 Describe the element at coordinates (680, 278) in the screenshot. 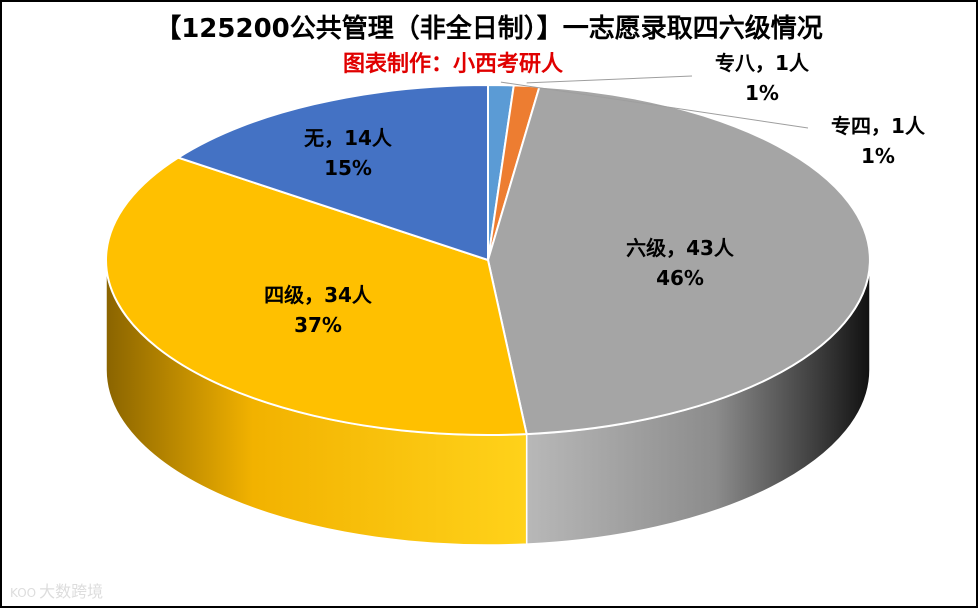

I see `data-label-percent-六级: 46%` at that location.